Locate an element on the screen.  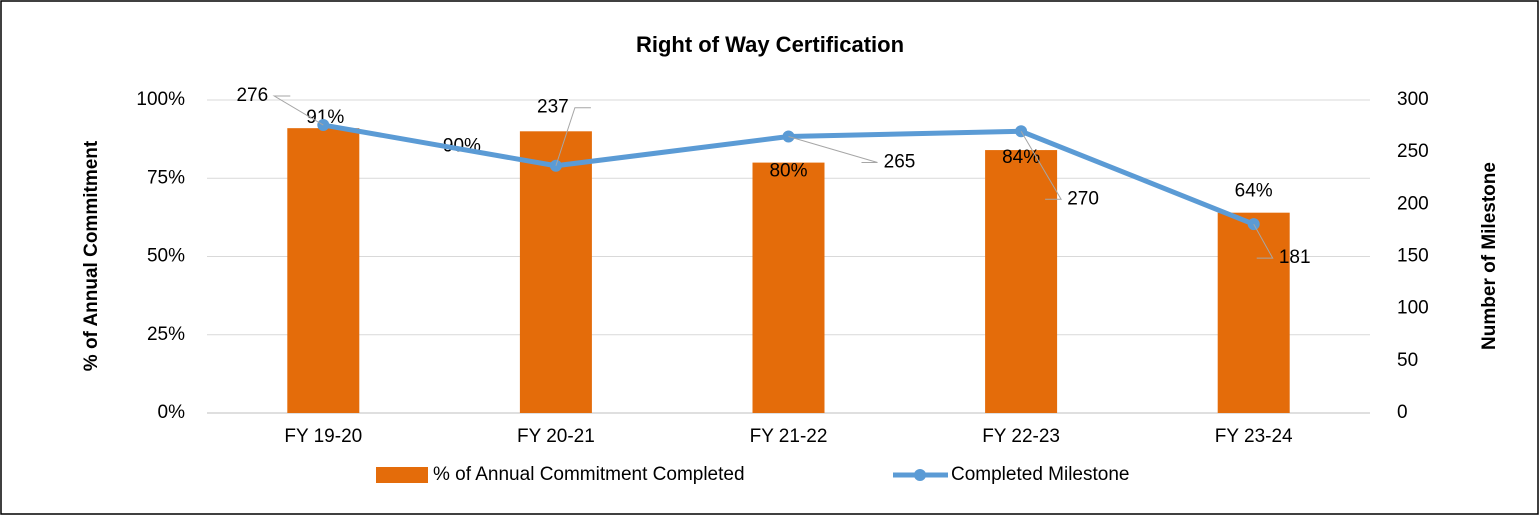
line-value-label: 265 is located at coordinates (900, 162).